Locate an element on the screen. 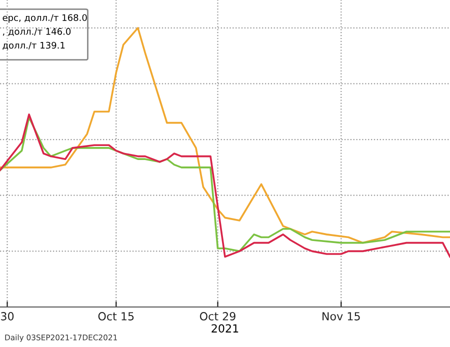 This screenshot has width=450, height=347. annotation: долл./т 139.1 is located at coordinates (33, 46).